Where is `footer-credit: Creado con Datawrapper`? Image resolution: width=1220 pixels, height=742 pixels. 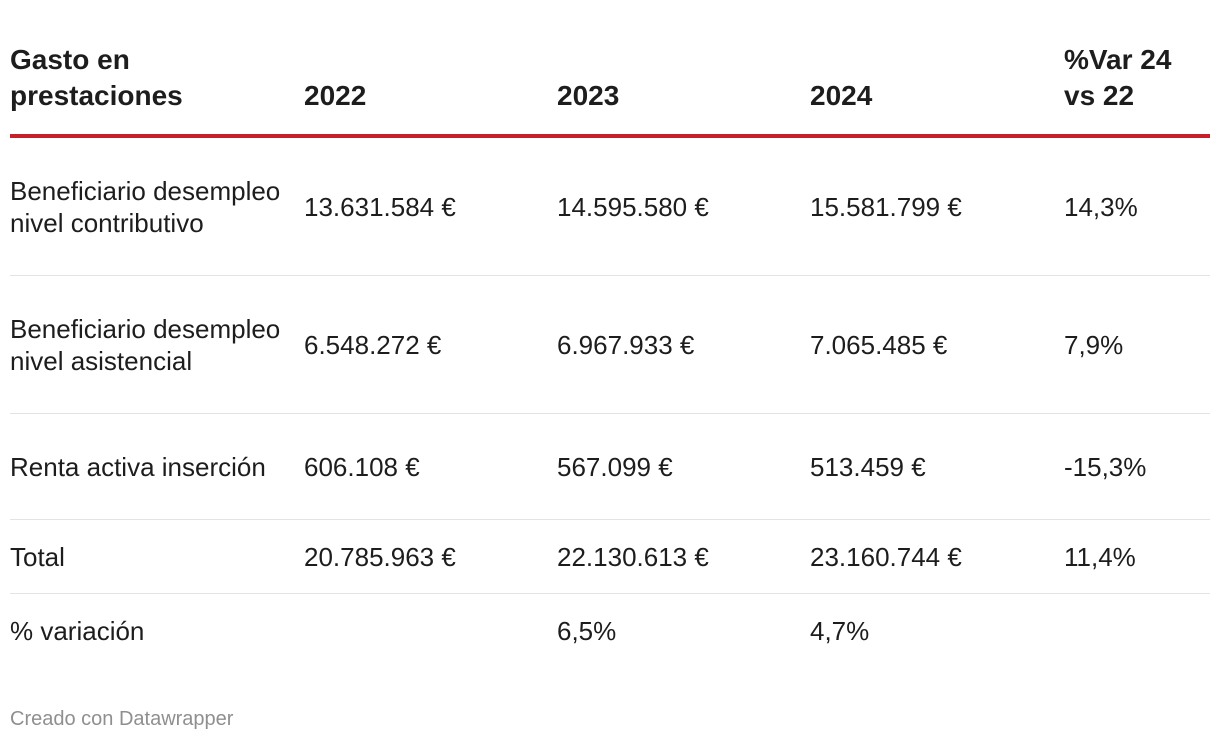
footer-credit: Creado con Datawrapper is located at coordinates (122, 719).